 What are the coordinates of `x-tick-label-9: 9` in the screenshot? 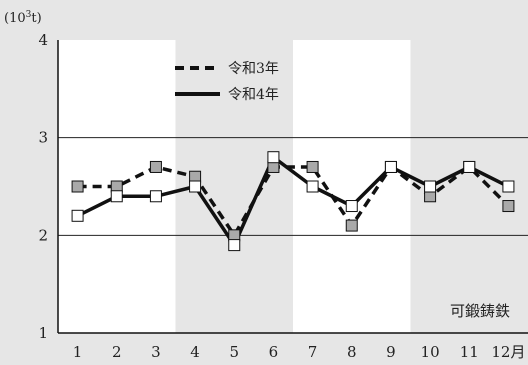 It's located at (391, 352).